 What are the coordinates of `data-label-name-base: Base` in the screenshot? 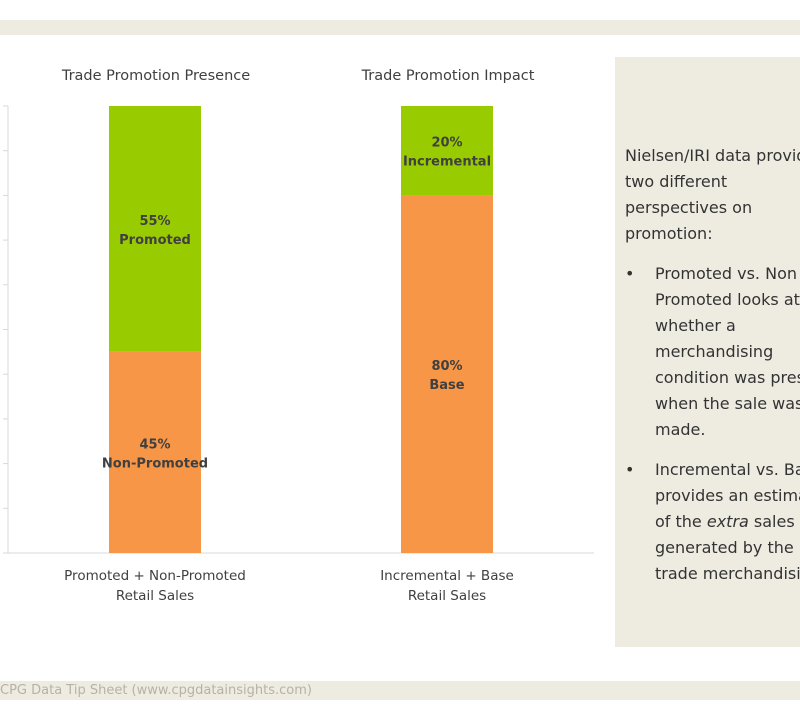 It's located at (446, 385).